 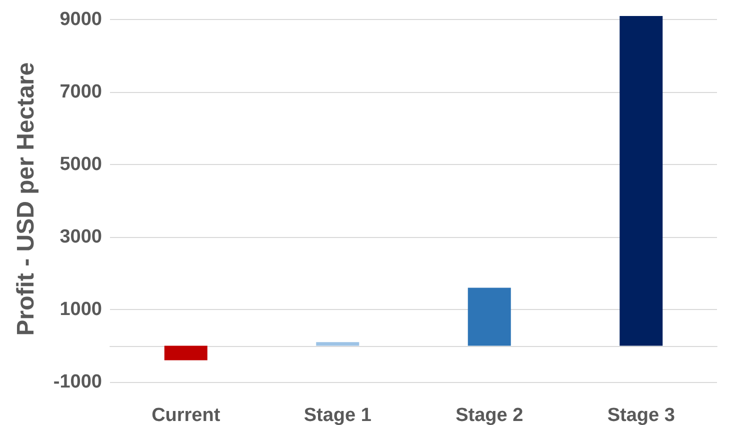 I want to click on y-tick-label: 3000, so click(x=81, y=237).